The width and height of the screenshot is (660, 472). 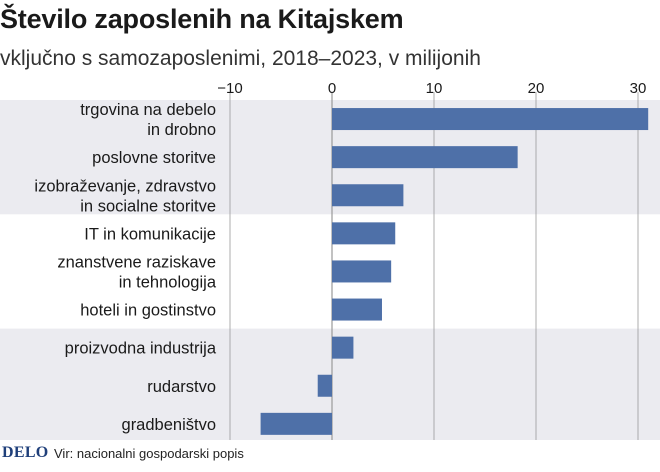 What do you see at coordinates (229, 88) in the screenshot?
I see `x-tick-label: −10` at bounding box center [229, 88].